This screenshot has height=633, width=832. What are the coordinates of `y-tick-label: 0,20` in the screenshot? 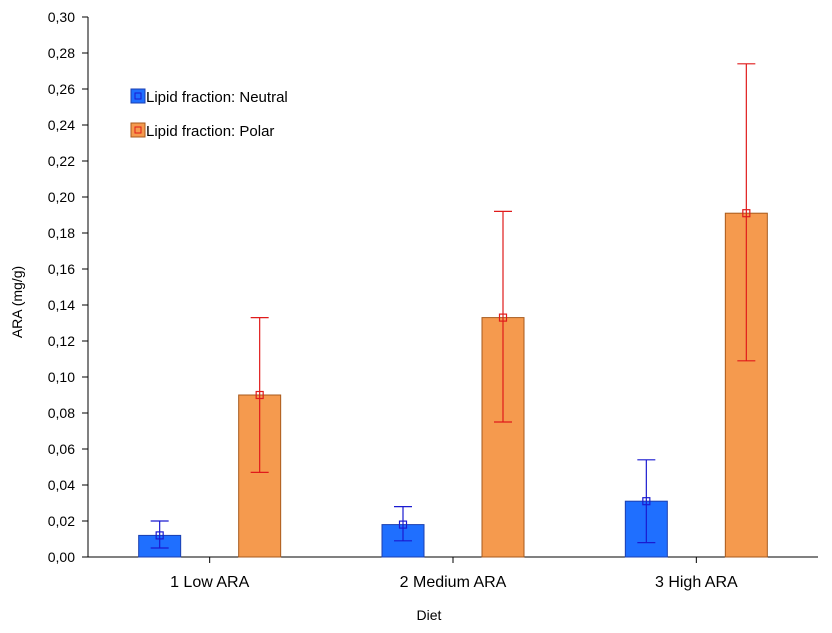 It's located at (61, 197).